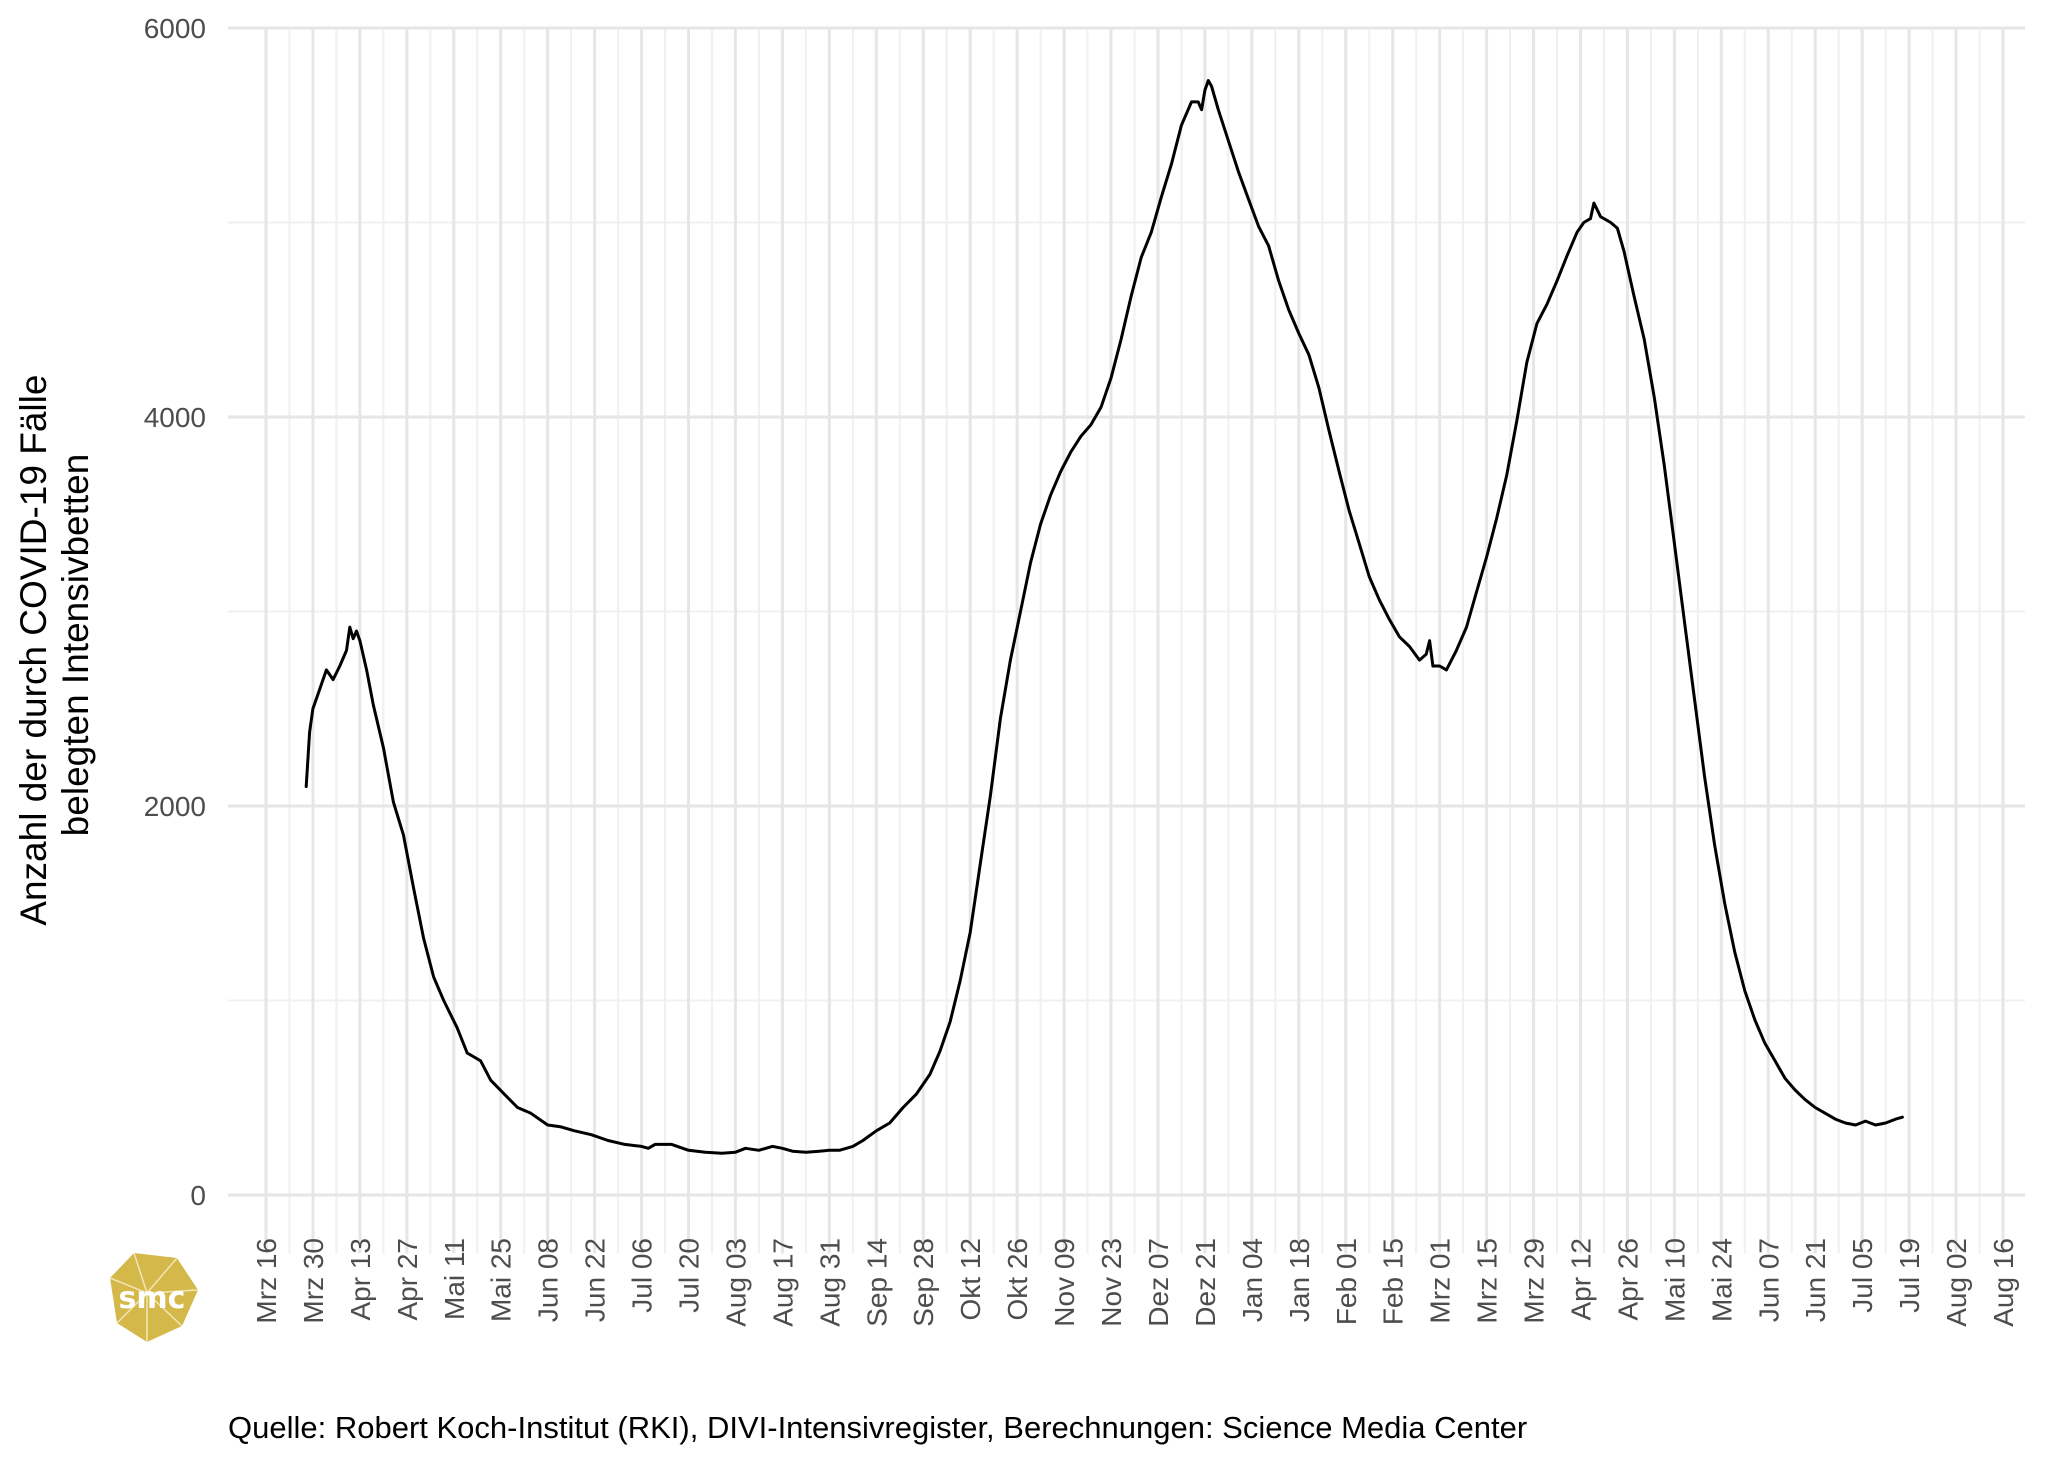 The height and width of the screenshot is (1462, 2048). I want to click on y-tick-label: 6000, so click(175, 28).